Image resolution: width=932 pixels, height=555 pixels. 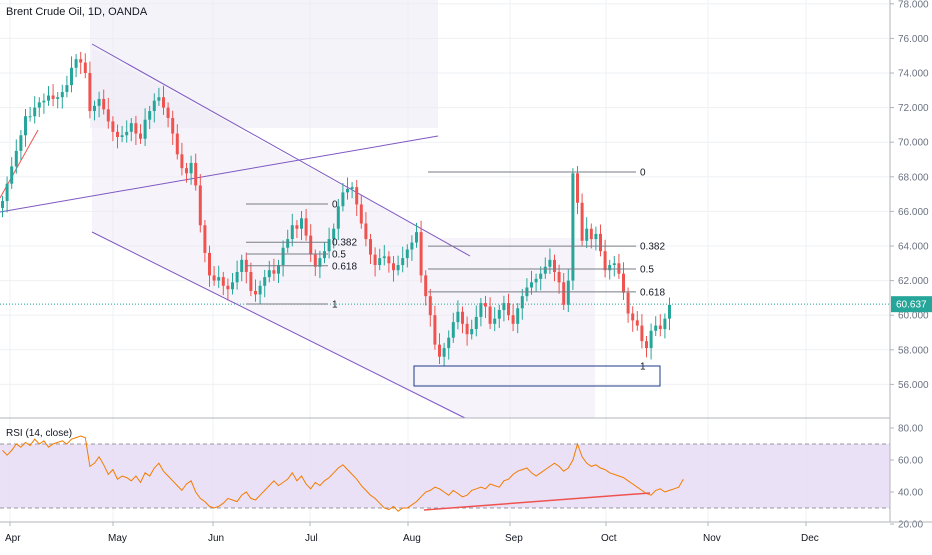 I want to click on price-axis-label: 62.000, so click(x=913, y=281).